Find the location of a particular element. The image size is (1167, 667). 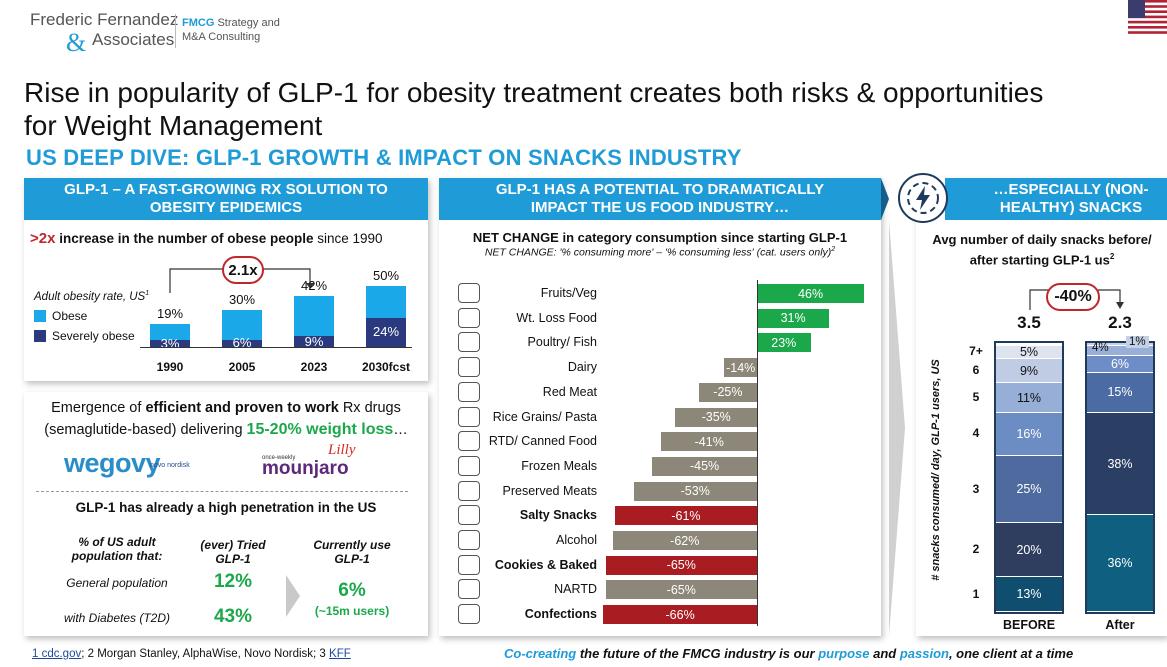

stack-segment: 25% is located at coordinates (1029, 489).